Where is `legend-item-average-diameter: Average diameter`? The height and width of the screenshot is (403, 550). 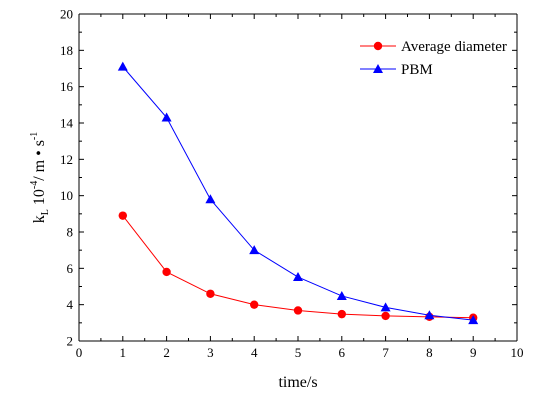
legend-item-average-diameter: Average diameter is located at coordinates (433, 47).